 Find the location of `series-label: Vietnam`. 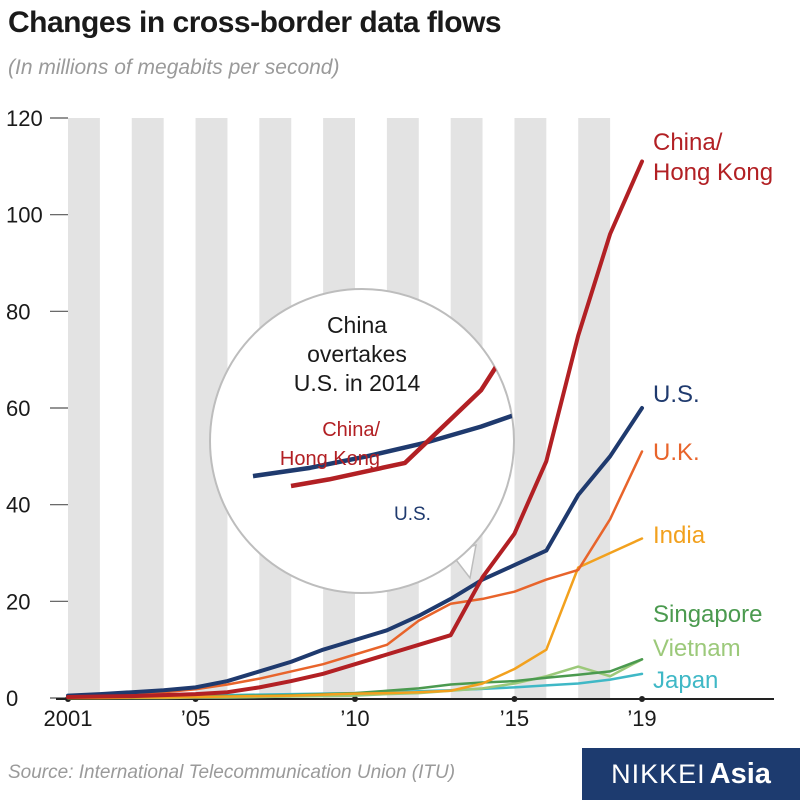

series-label: Vietnam is located at coordinates (697, 648).